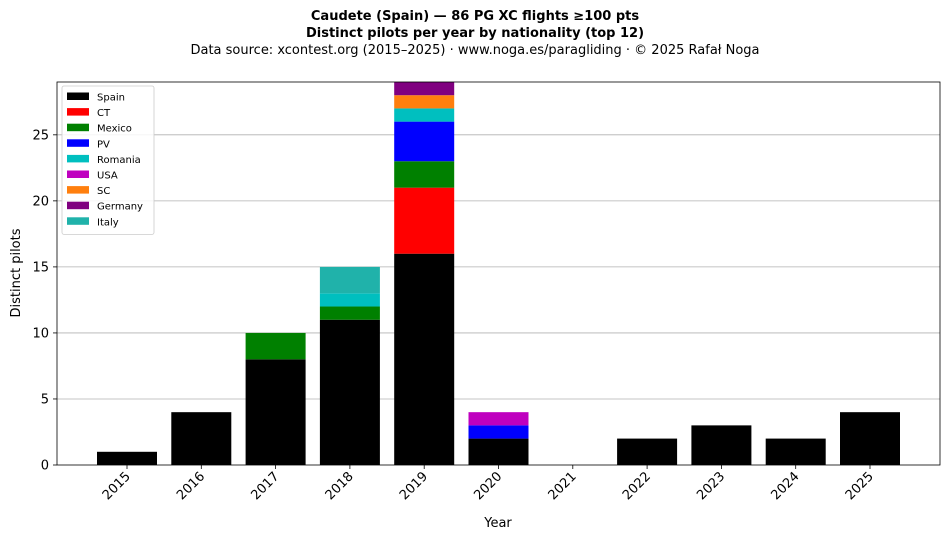 The image size is (950, 539). Describe the element at coordinates (563, 486) in the screenshot. I see `x-tick-label: 2021` at that location.